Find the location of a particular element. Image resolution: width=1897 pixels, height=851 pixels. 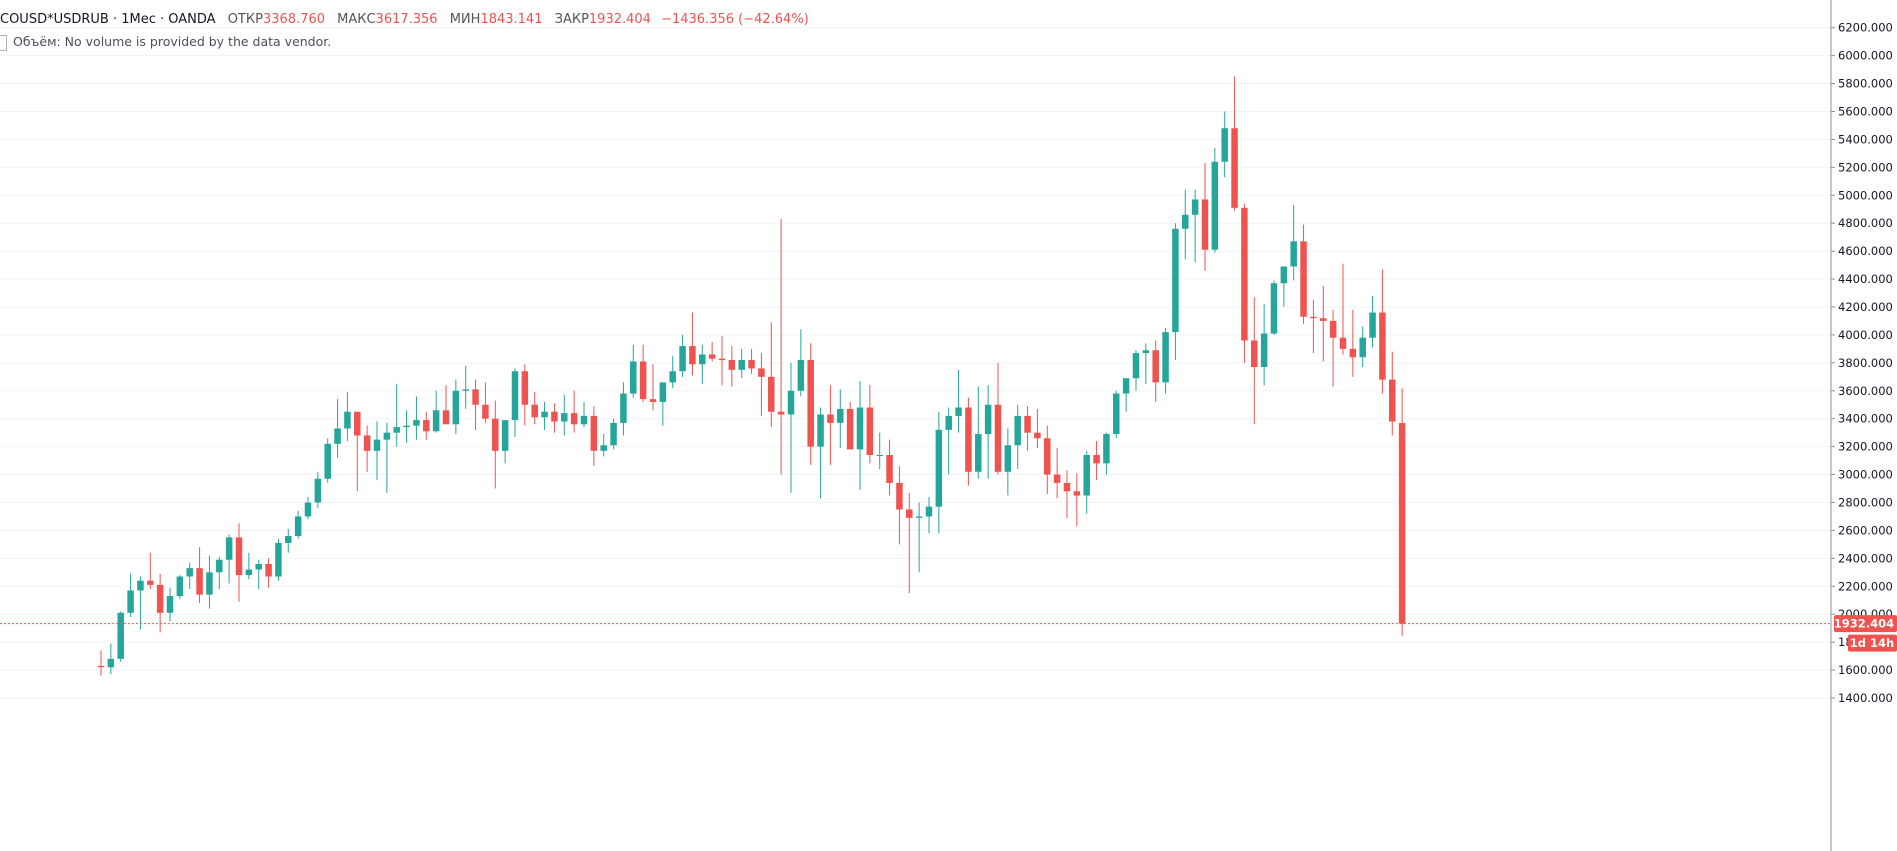

last-price-badge: 1932.404 is located at coordinates (1865, 624).